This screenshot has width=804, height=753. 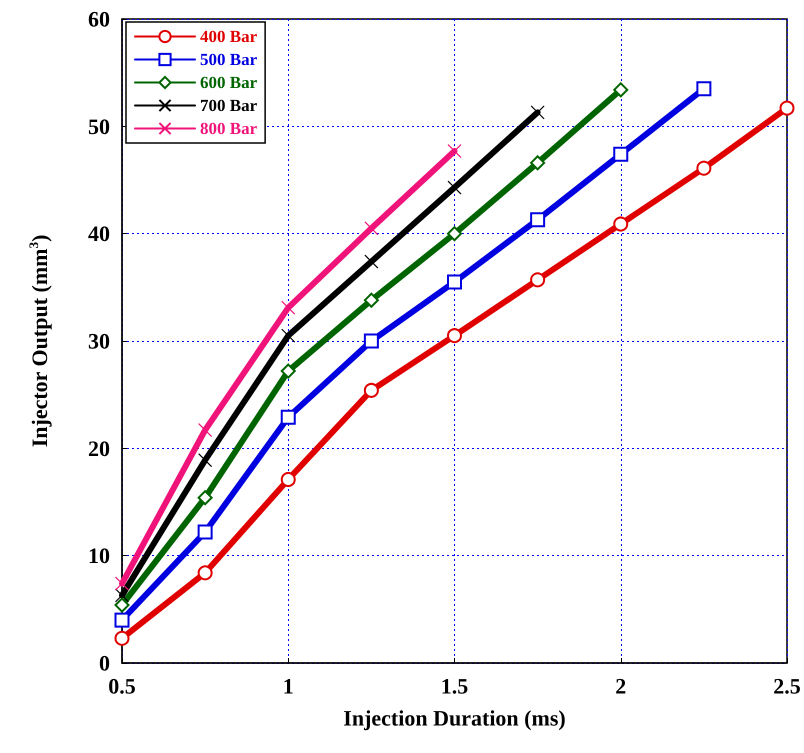 I want to click on y-tick-label: 40, so click(x=99, y=233).